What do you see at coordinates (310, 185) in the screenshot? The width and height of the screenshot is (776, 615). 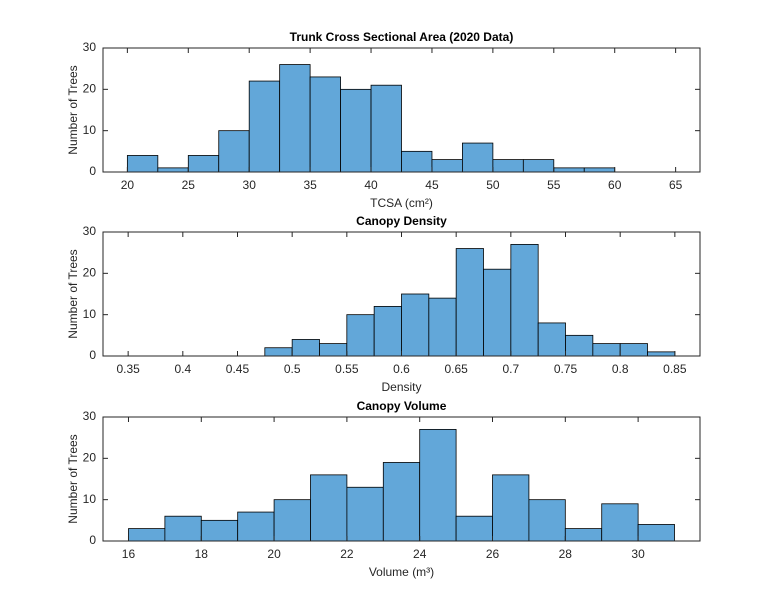 I see `x-tick-label: 35` at bounding box center [310, 185].